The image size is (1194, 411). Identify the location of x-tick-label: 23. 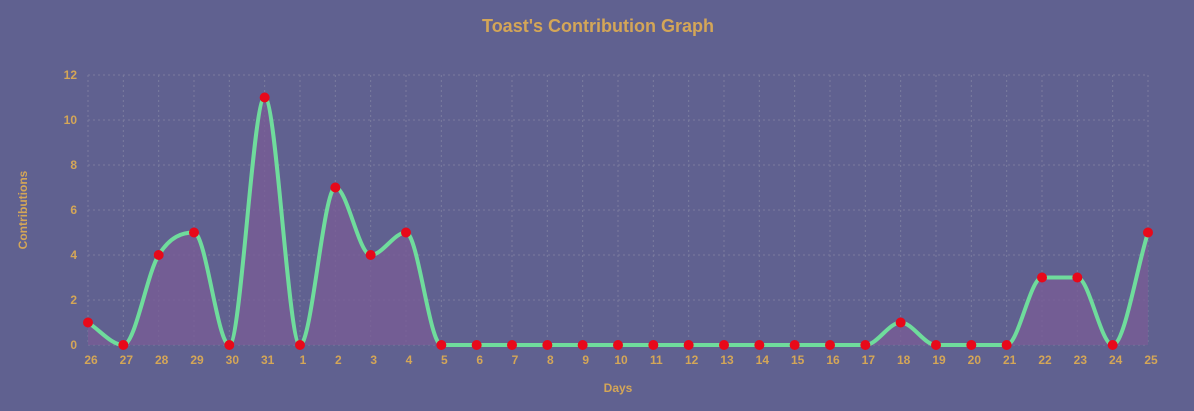
(1081, 360).